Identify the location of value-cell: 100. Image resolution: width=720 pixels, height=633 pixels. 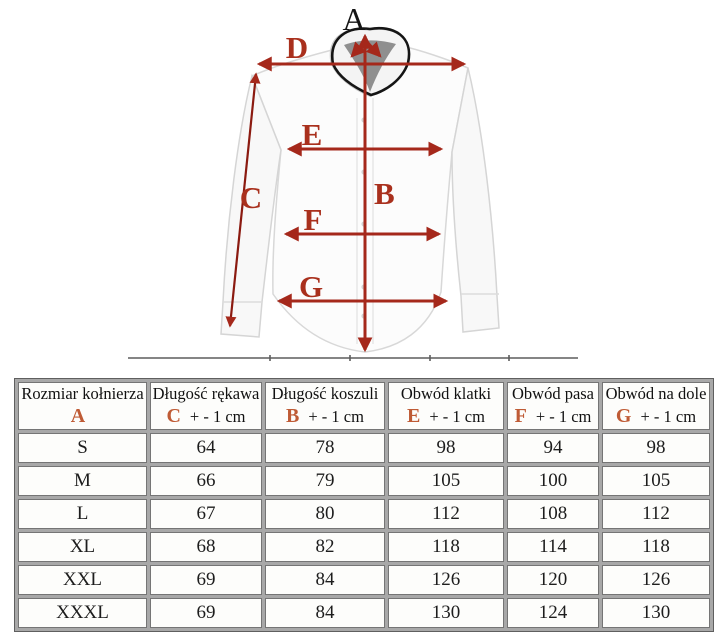
(553, 481).